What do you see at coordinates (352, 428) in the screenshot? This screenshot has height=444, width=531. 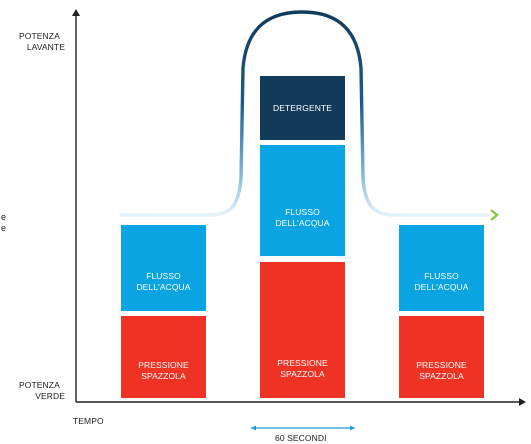 I see `duration-arrow-right-head` at bounding box center [352, 428].